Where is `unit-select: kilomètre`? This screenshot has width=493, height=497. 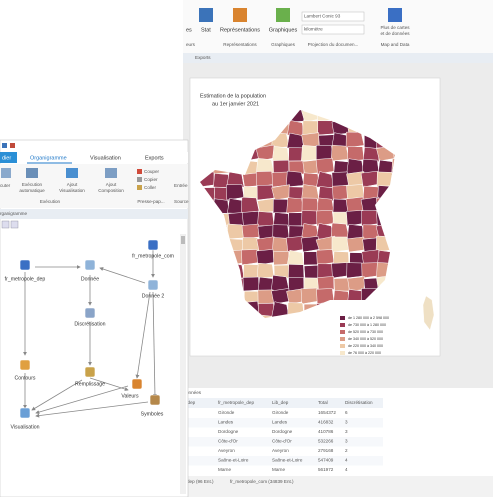 unit-select: kilomètre is located at coordinates (313, 29).